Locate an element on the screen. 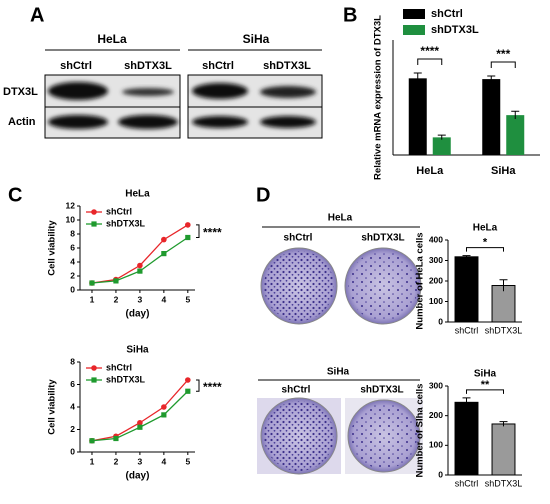 The width and height of the screenshot is (550, 504). significance: ** is located at coordinates (485, 385).